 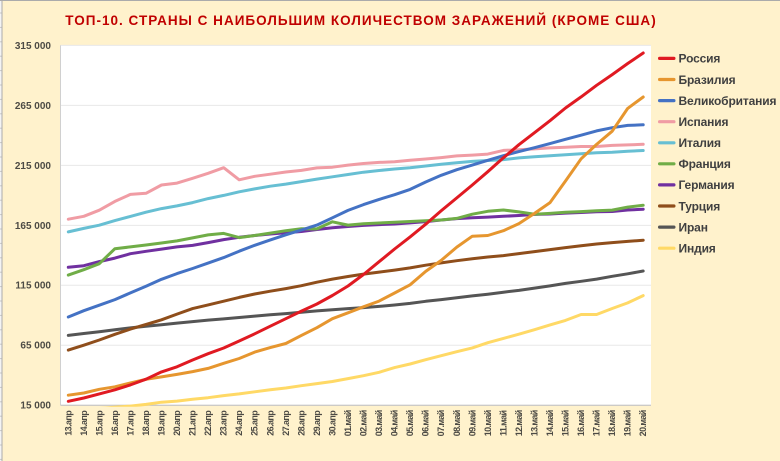 I want to click on svg-text: Бразилия, so click(x=707, y=80).